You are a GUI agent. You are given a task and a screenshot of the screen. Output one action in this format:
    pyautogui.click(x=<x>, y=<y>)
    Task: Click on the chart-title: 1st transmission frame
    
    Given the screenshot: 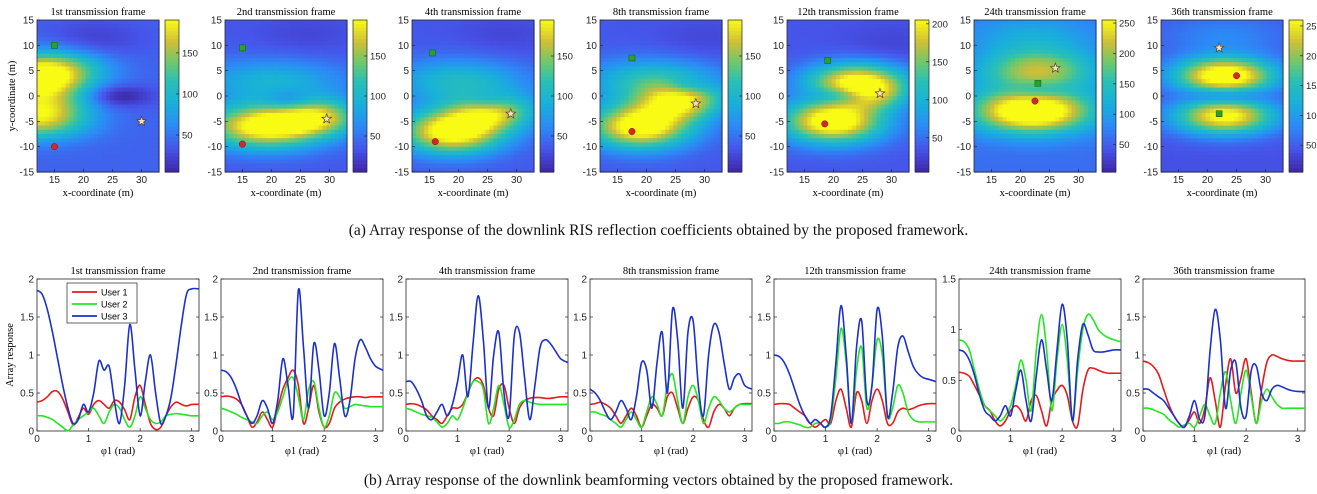 What is the action you would take?
    pyautogui.click(x=97, y=12)
    